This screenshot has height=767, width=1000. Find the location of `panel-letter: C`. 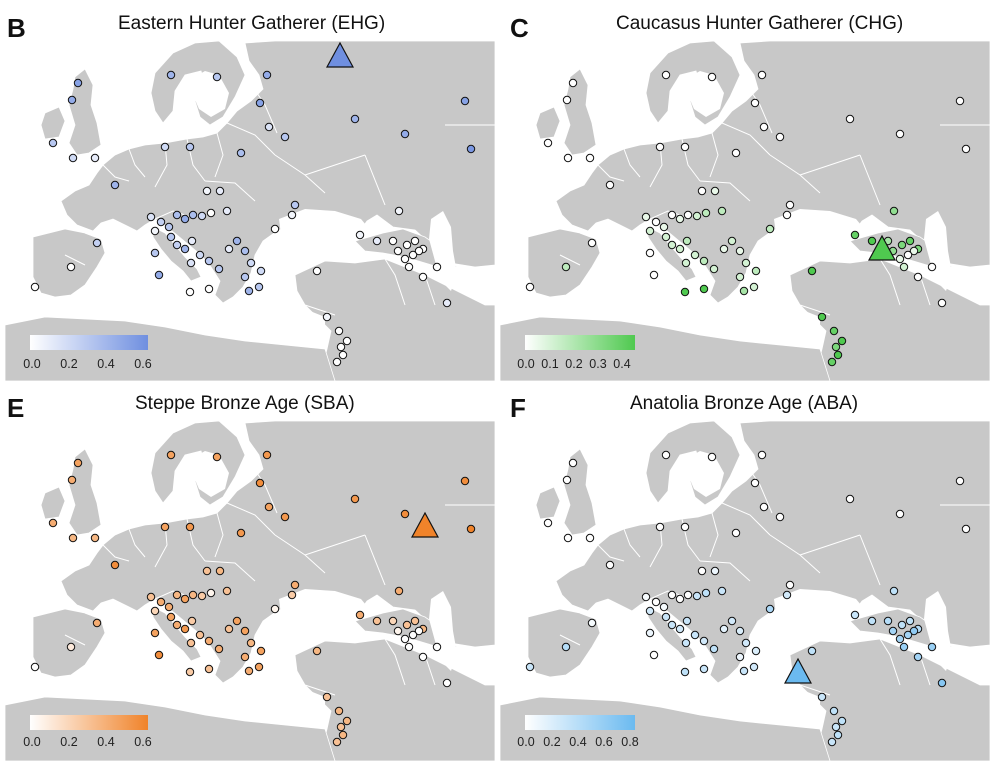

panel-letter: C is located at coordinates (519, 28).